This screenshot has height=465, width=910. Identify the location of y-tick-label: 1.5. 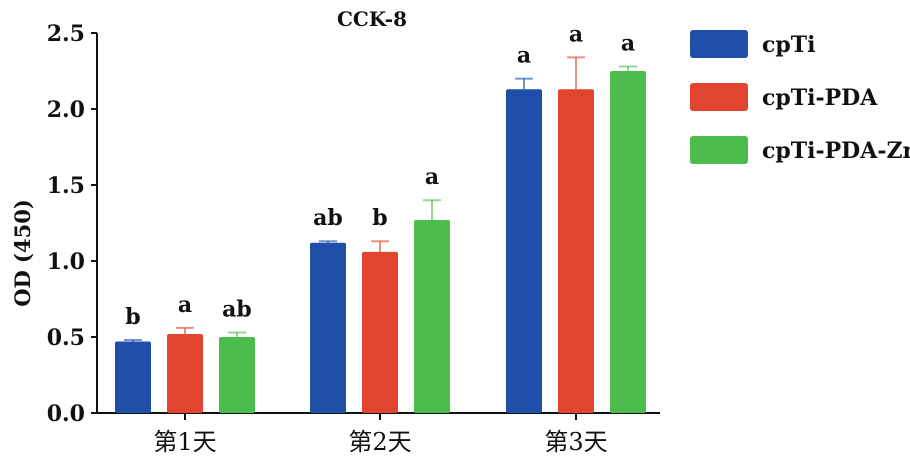
(66, 186).